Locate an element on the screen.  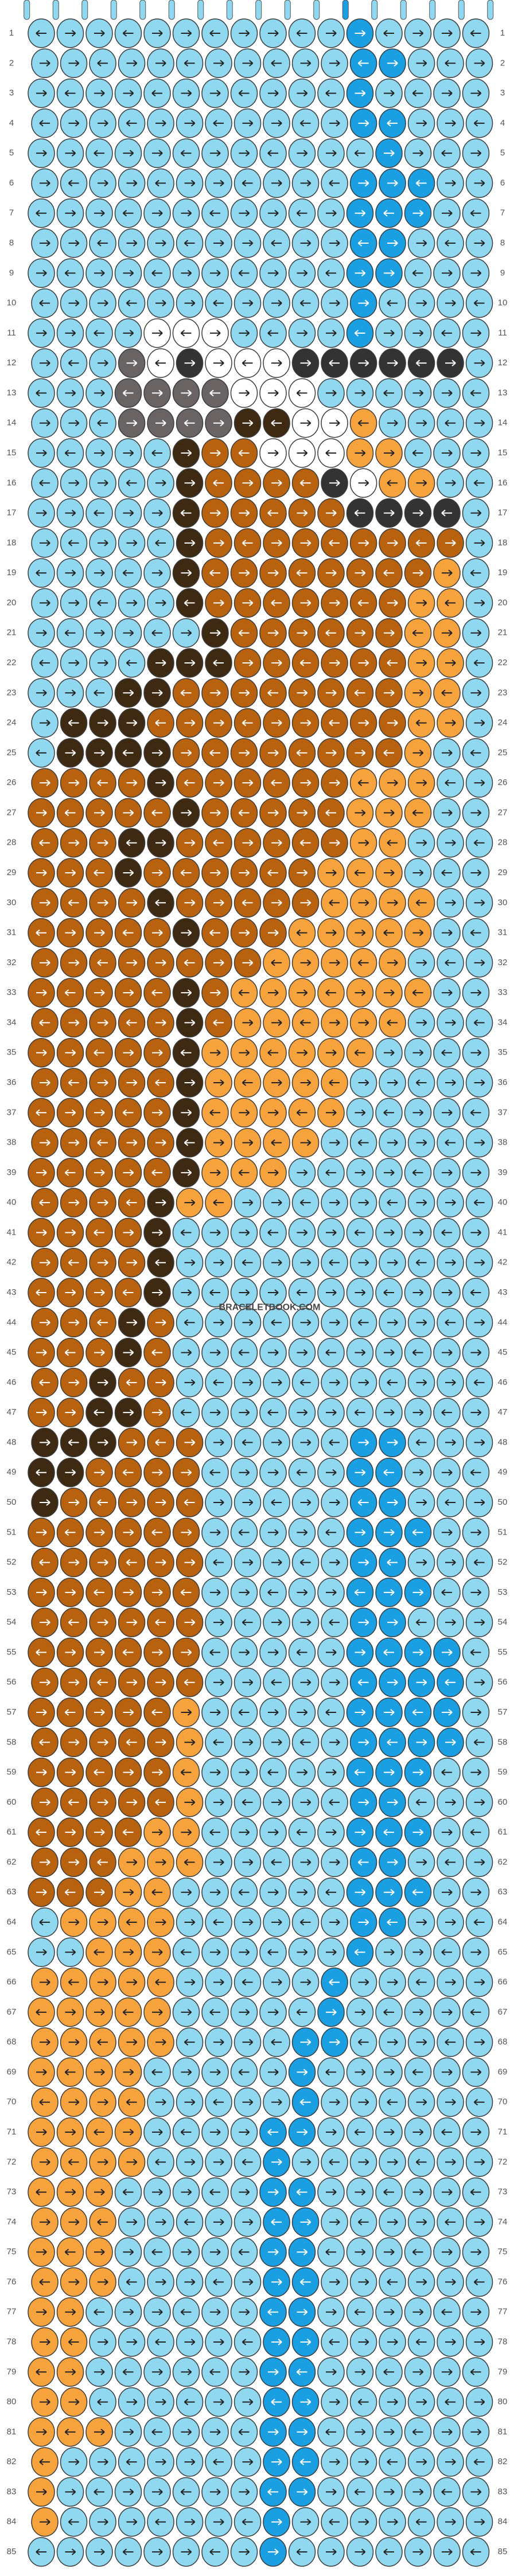
row-number: 82 is located at coordinates (503, 2461).